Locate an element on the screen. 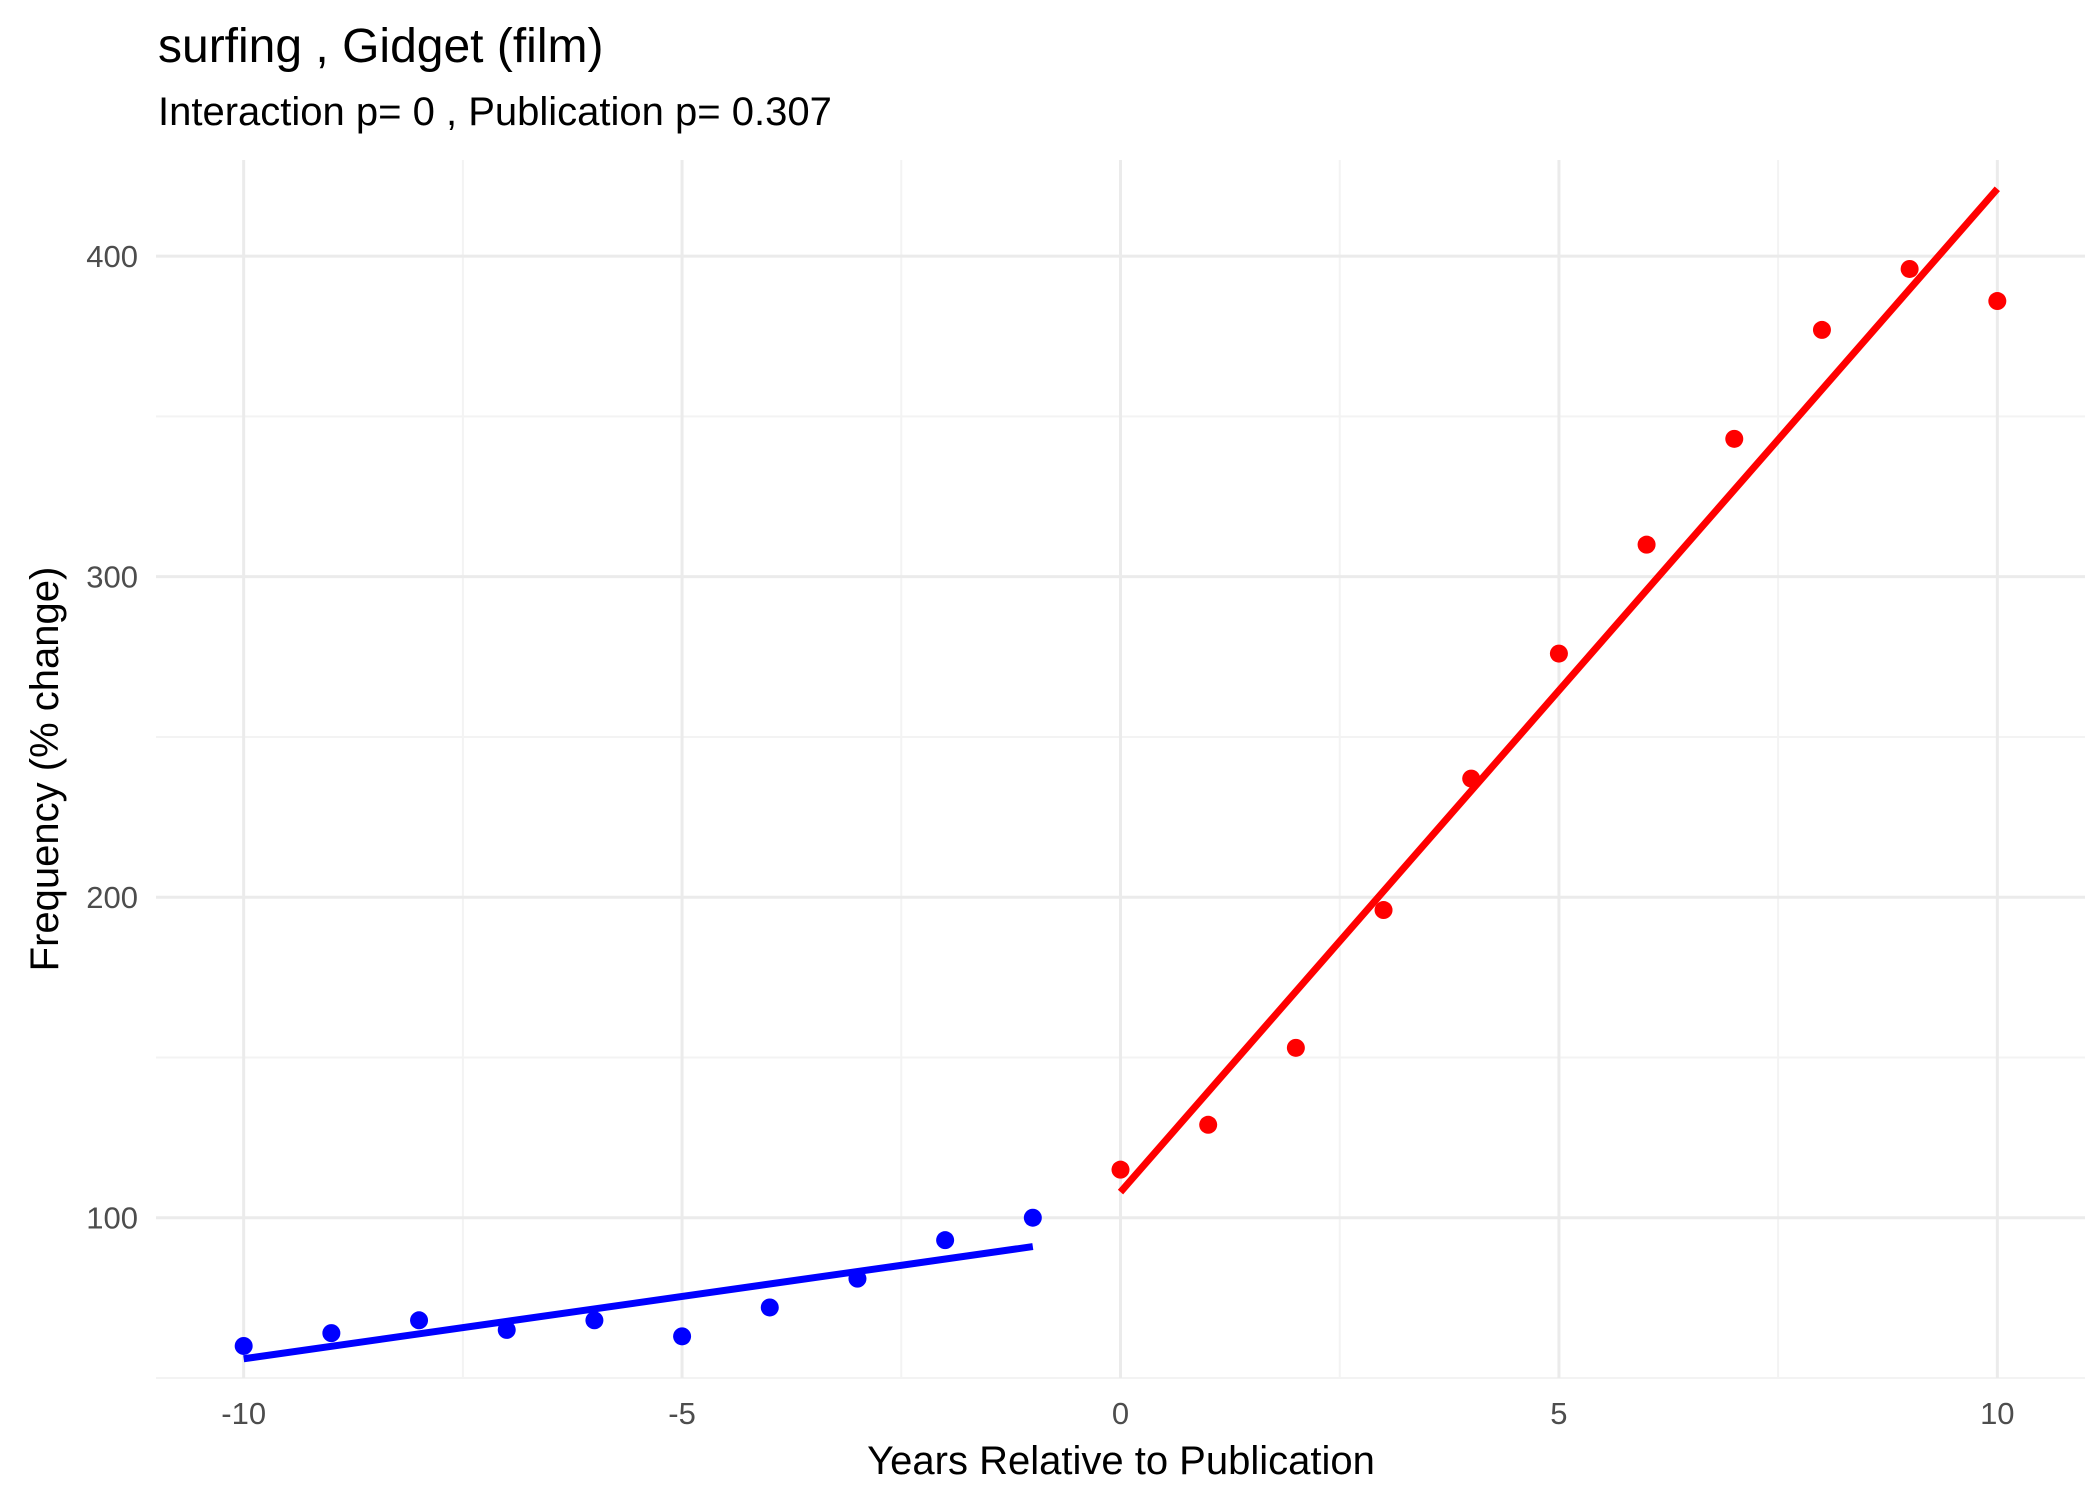 This screenshot has height=1500, width=2100. y-axis-ticks: 100 200 300 400 is located at coordinates (112, 737).